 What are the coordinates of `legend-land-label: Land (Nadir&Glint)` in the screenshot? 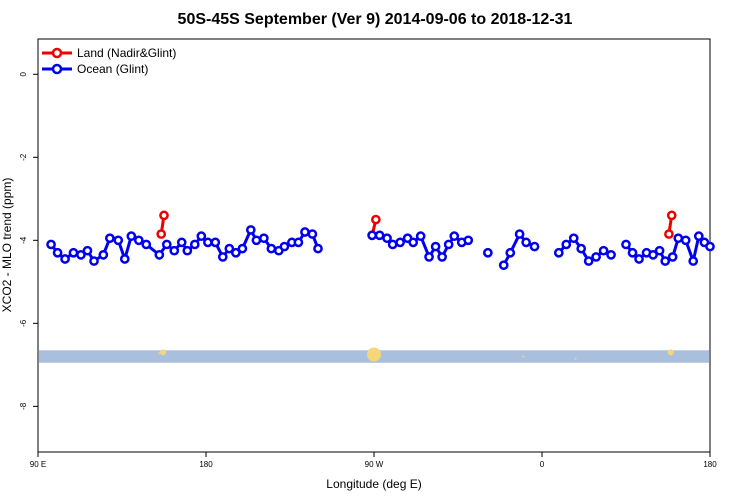 It's located at (126, 53).